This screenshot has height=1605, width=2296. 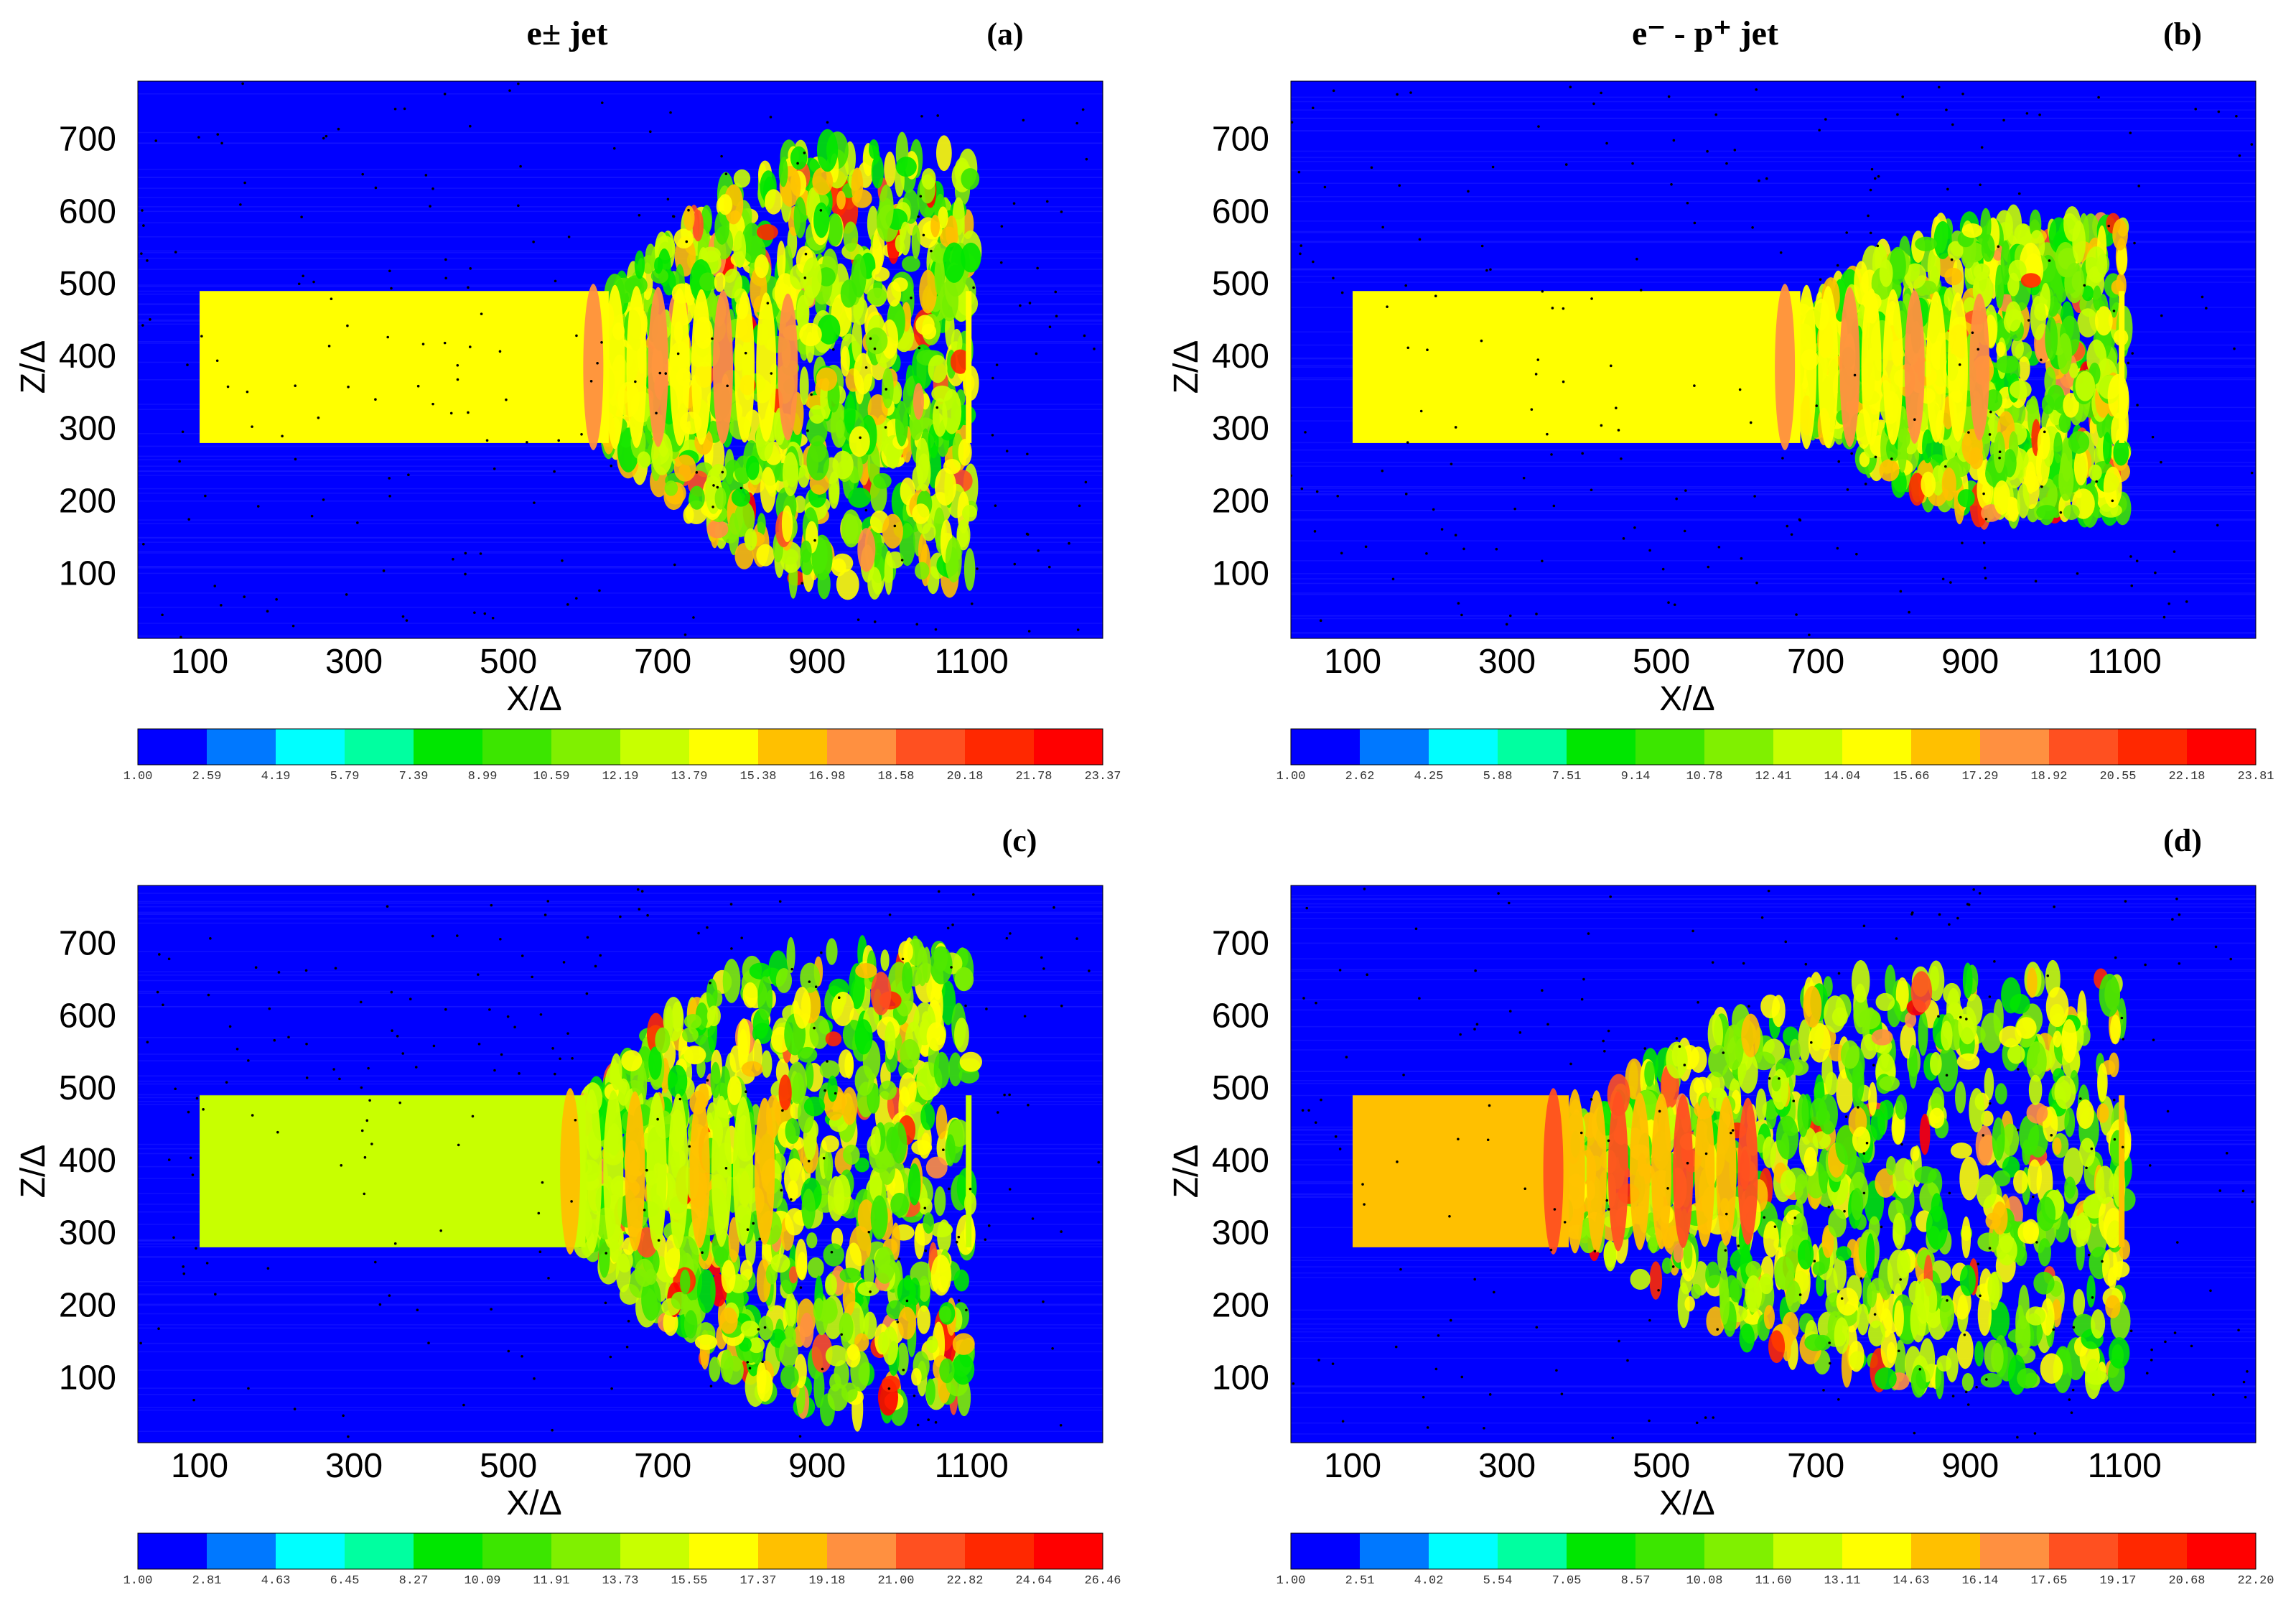 I want to click on y-tick-label: 100, so click(x=87, y=573).